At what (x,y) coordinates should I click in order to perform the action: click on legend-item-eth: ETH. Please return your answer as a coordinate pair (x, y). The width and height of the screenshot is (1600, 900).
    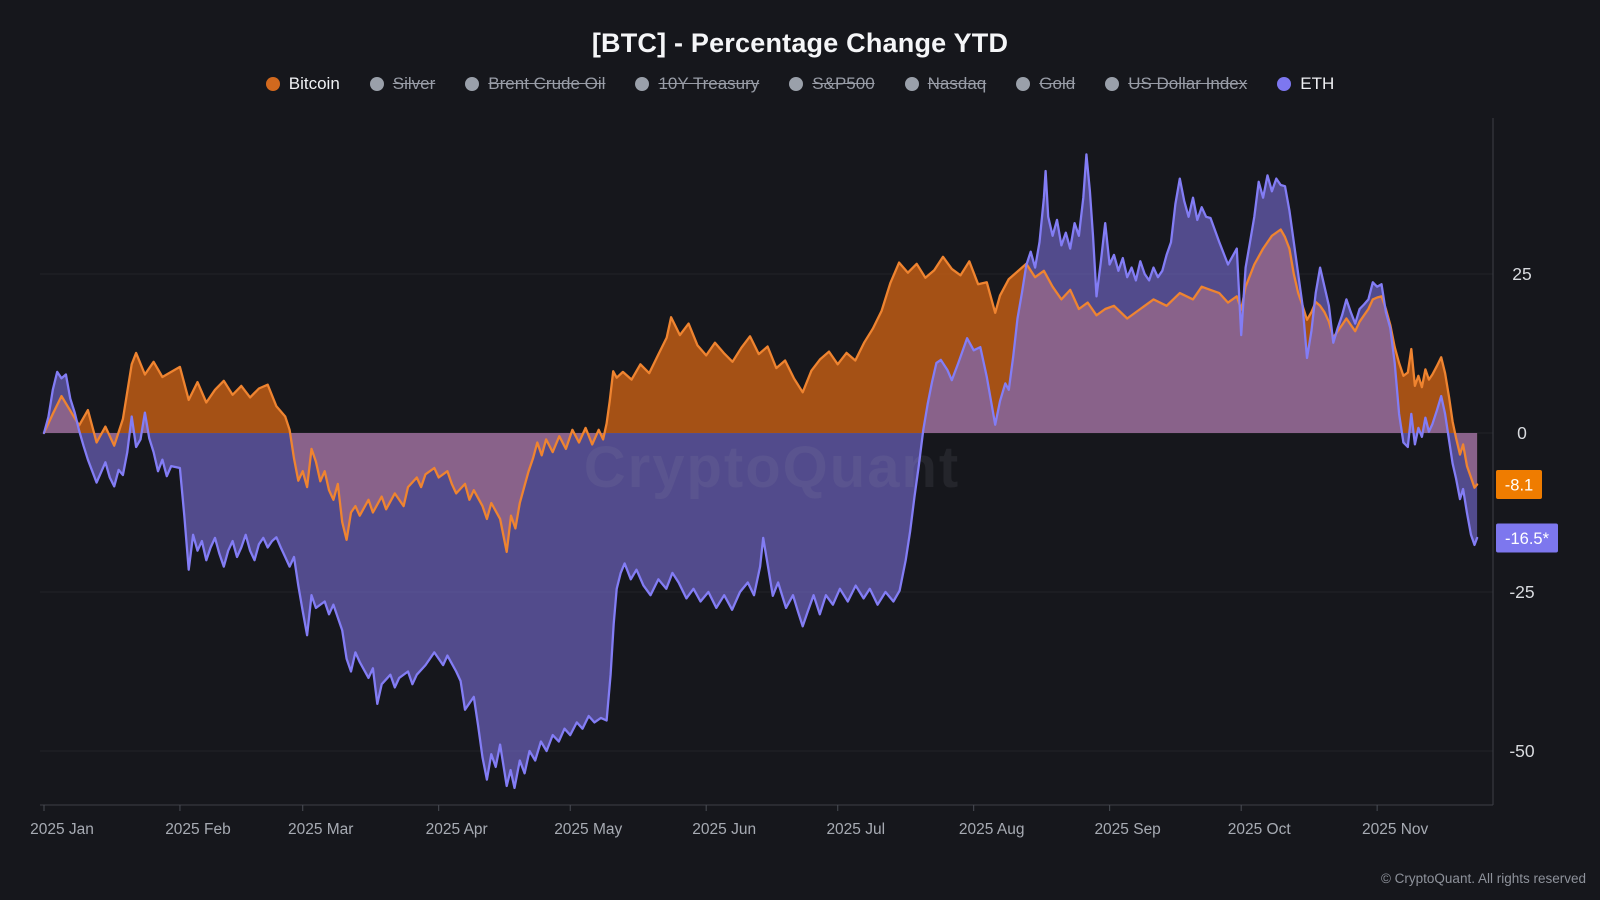
    Looking at the image, I should click on (1305, 84).